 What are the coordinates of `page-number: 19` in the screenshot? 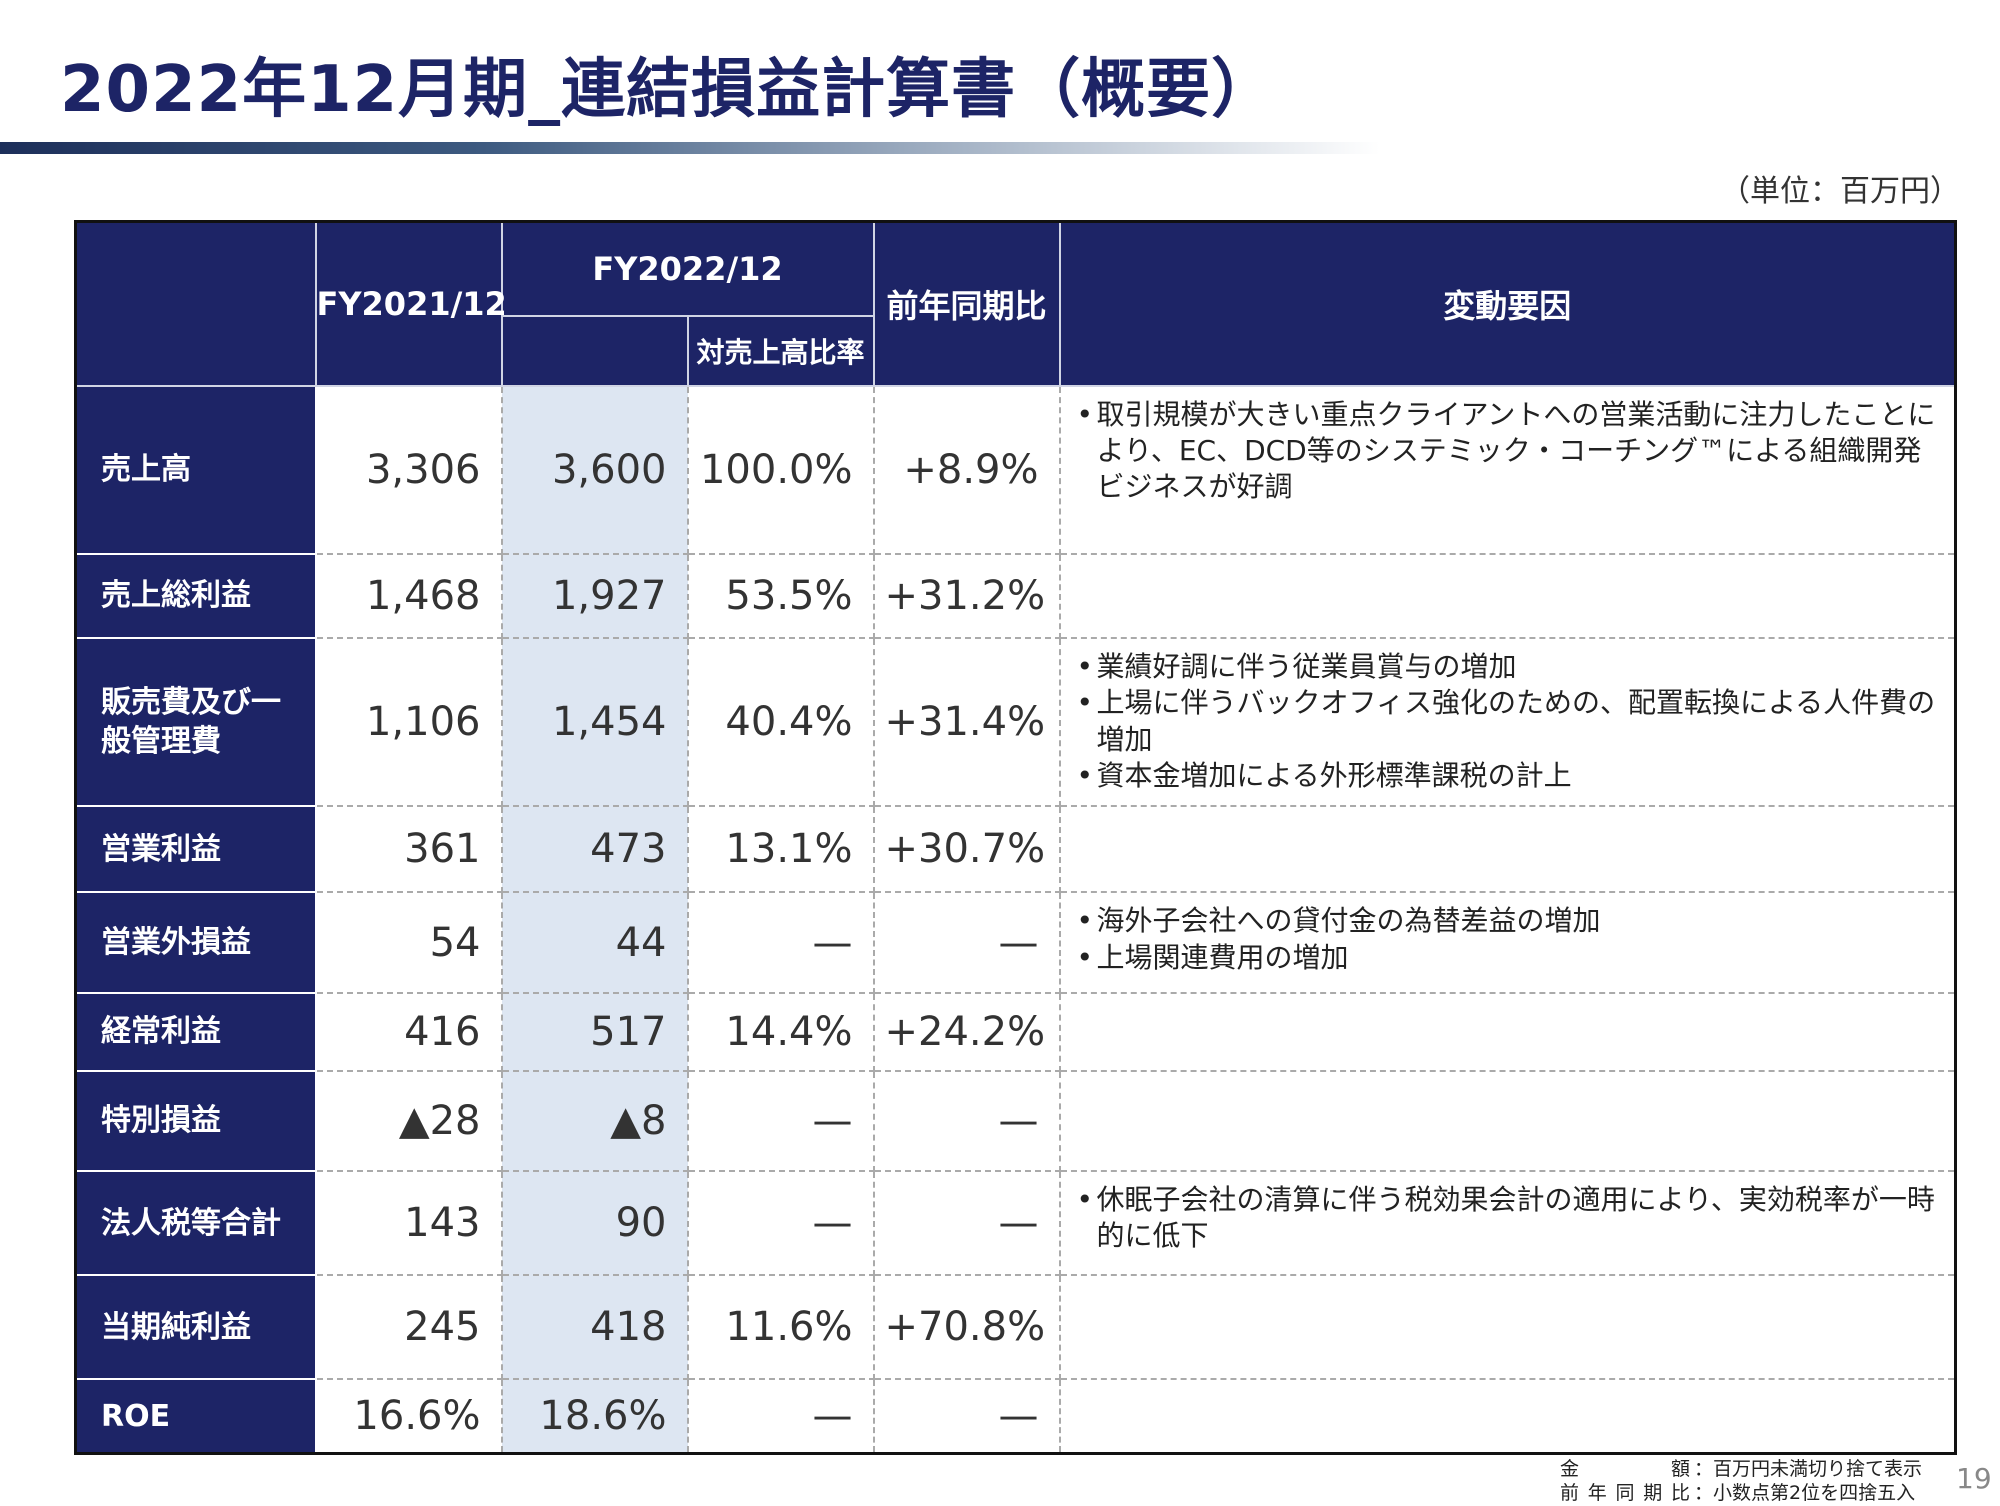 It's located at (1974, 1478).